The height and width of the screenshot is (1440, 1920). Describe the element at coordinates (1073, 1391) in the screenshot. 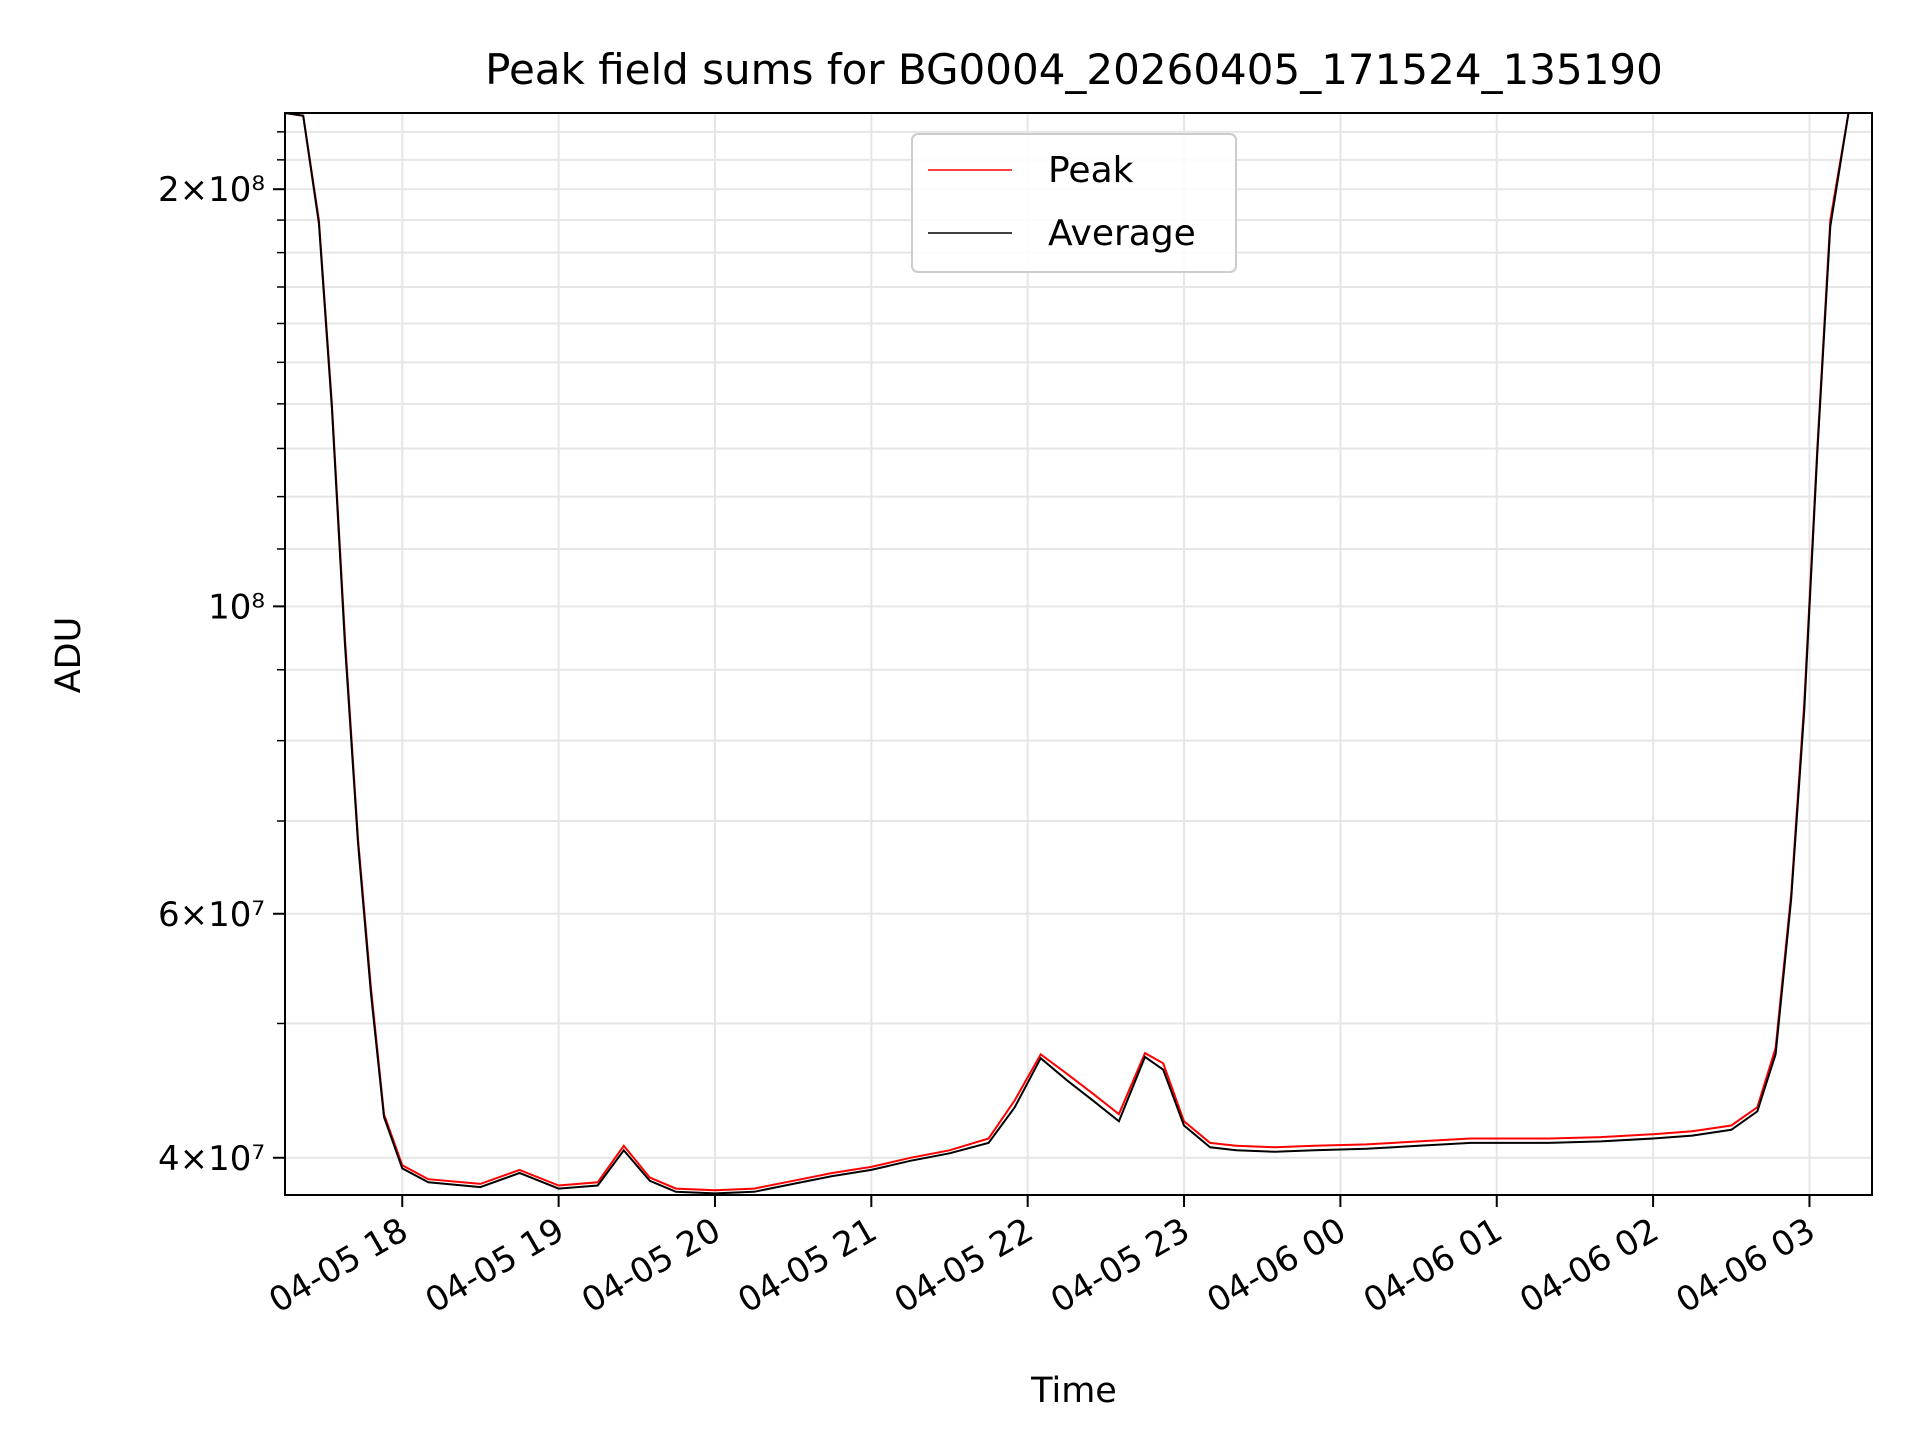

I see `x-axis-label: Time` at that location.